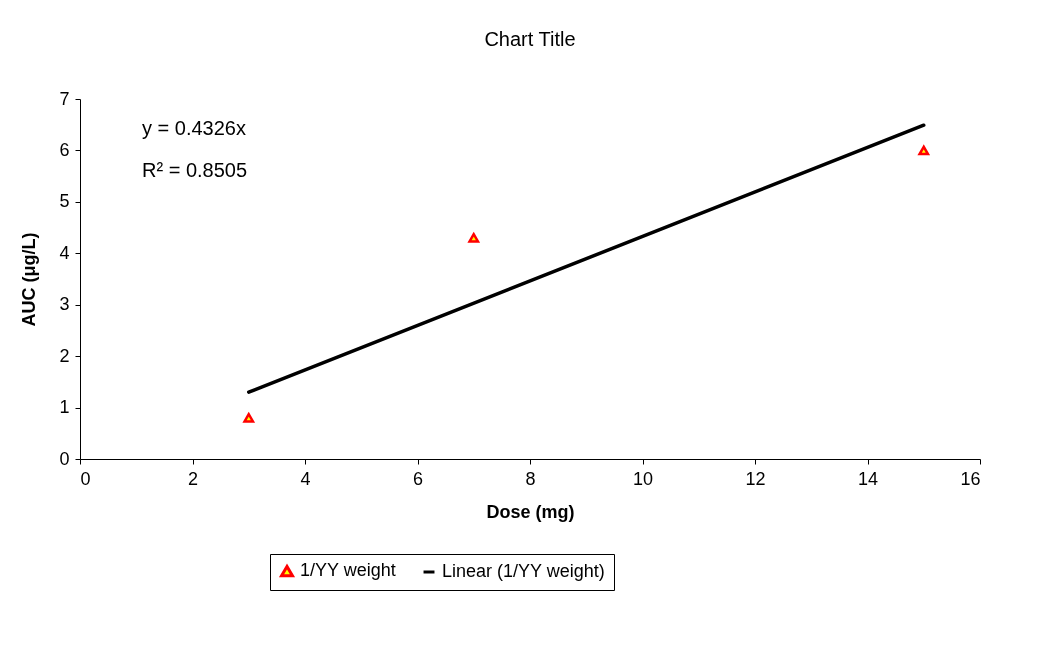 Image resolution: width=1058 pixels, height=671 pixels. I want to click on legend-label: Linear (1/YY weight), so click(523, 571).